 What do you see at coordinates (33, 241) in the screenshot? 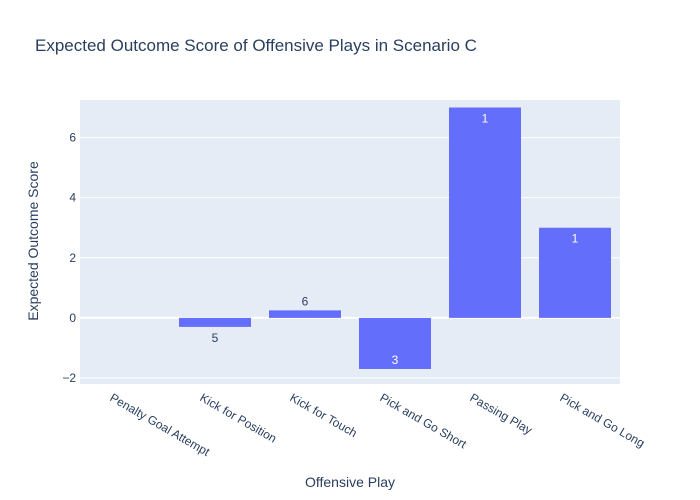
I see `y-axis-label: Expected Outcome Score` at bounding box center [33, 241].